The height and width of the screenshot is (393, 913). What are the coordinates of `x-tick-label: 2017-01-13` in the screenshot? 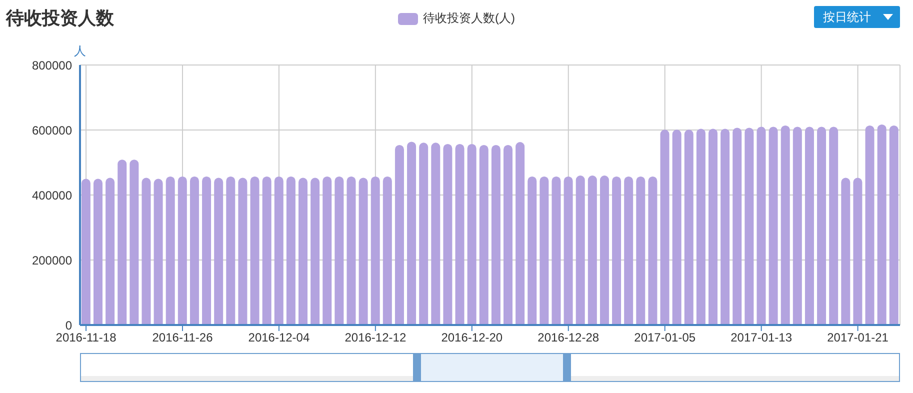 It's located at (761, 337).